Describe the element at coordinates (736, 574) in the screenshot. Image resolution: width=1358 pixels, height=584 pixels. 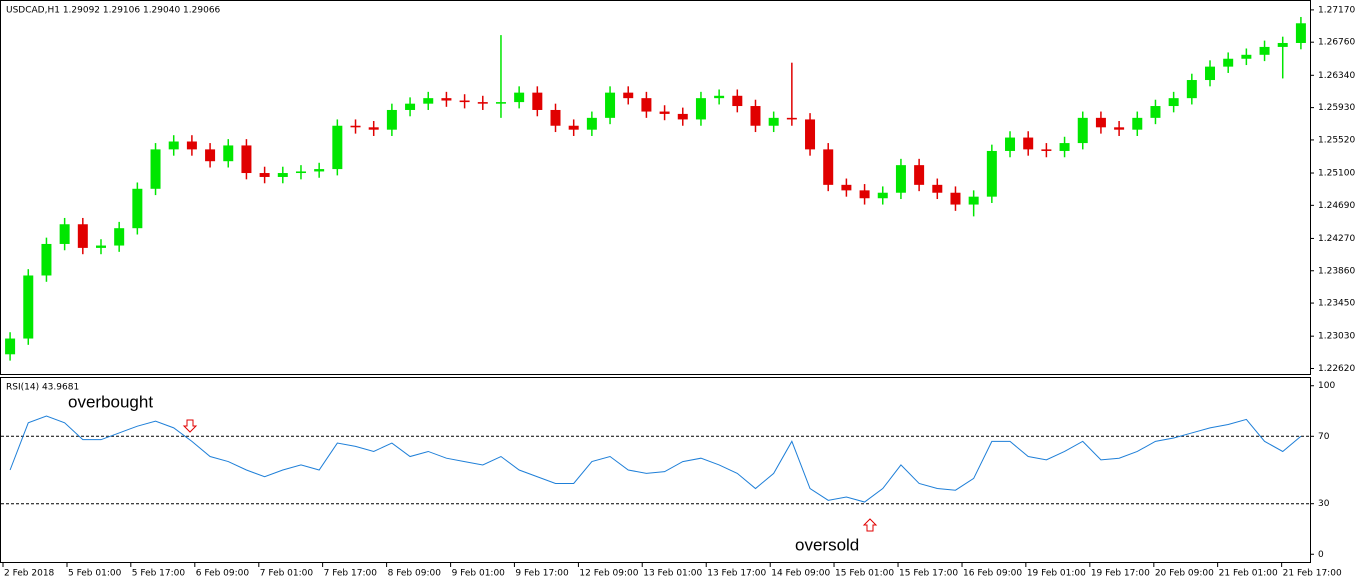
I see `x-tick-label: 13 Feb 17:00` at that location.